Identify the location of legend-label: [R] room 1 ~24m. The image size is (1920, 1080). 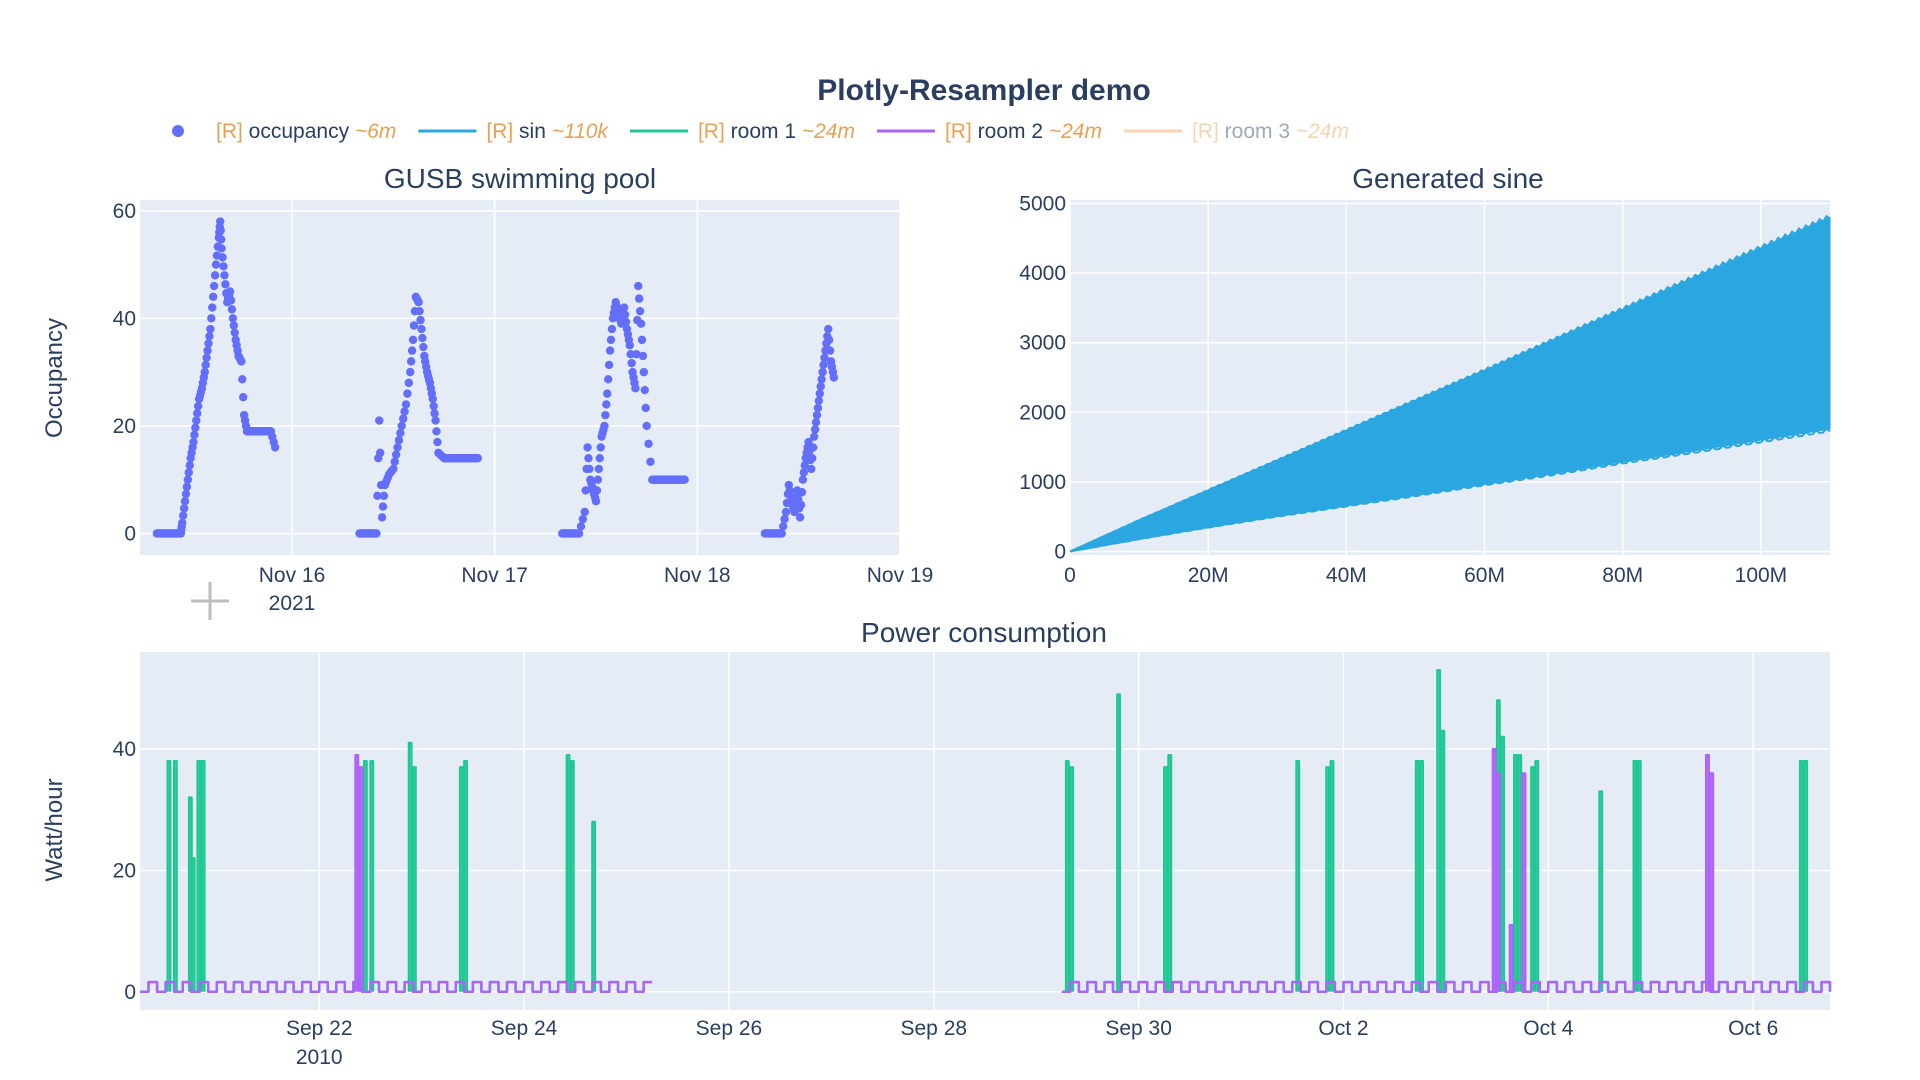
(776, 131).